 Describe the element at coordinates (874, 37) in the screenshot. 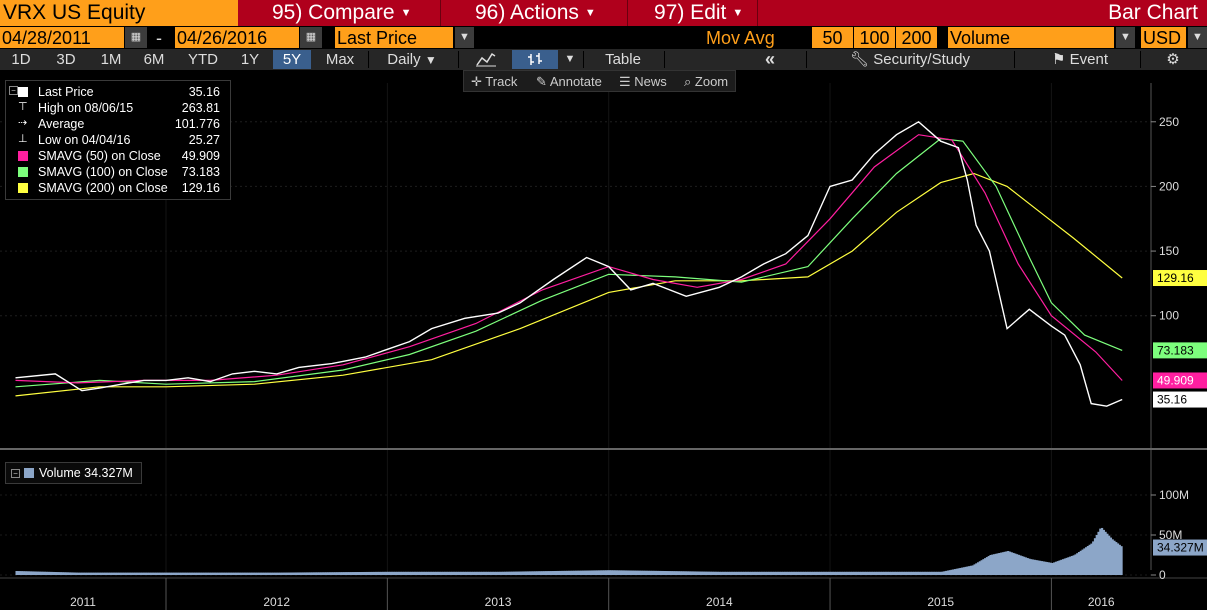

I see `mov-avg-100-field: 100` at that location.